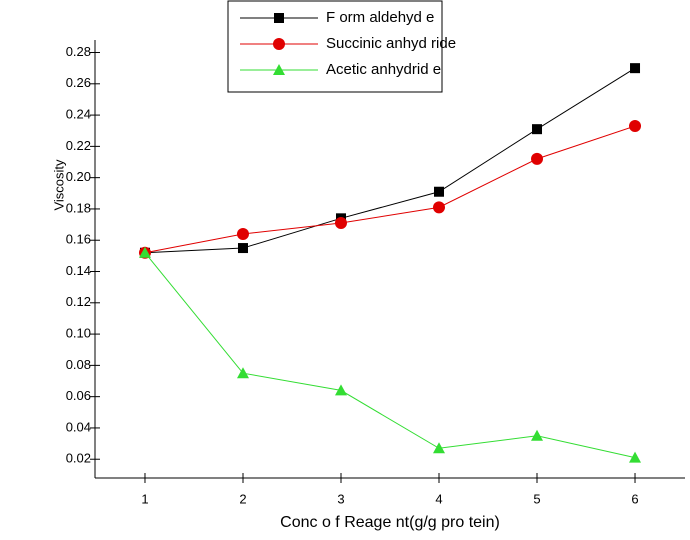  Describe the element at coordinates (438, 498) in the screenshot. I see `x-tick-label: 4` at that location.